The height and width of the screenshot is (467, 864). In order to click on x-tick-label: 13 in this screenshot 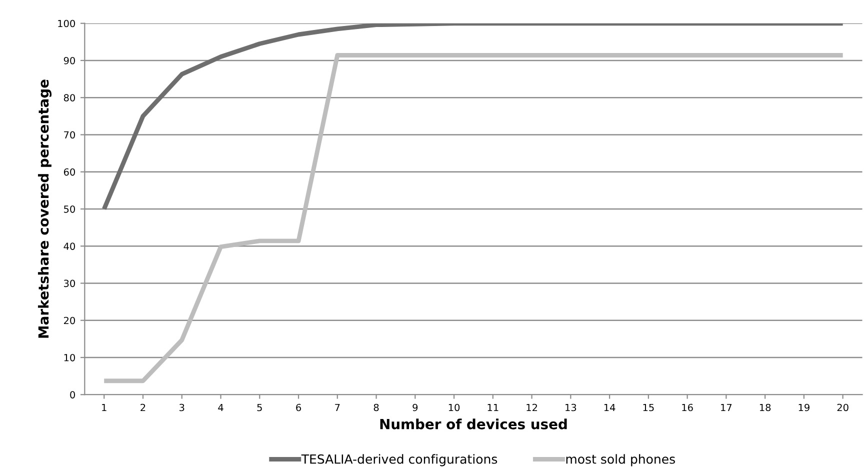, I will do `click(571, 408)`.